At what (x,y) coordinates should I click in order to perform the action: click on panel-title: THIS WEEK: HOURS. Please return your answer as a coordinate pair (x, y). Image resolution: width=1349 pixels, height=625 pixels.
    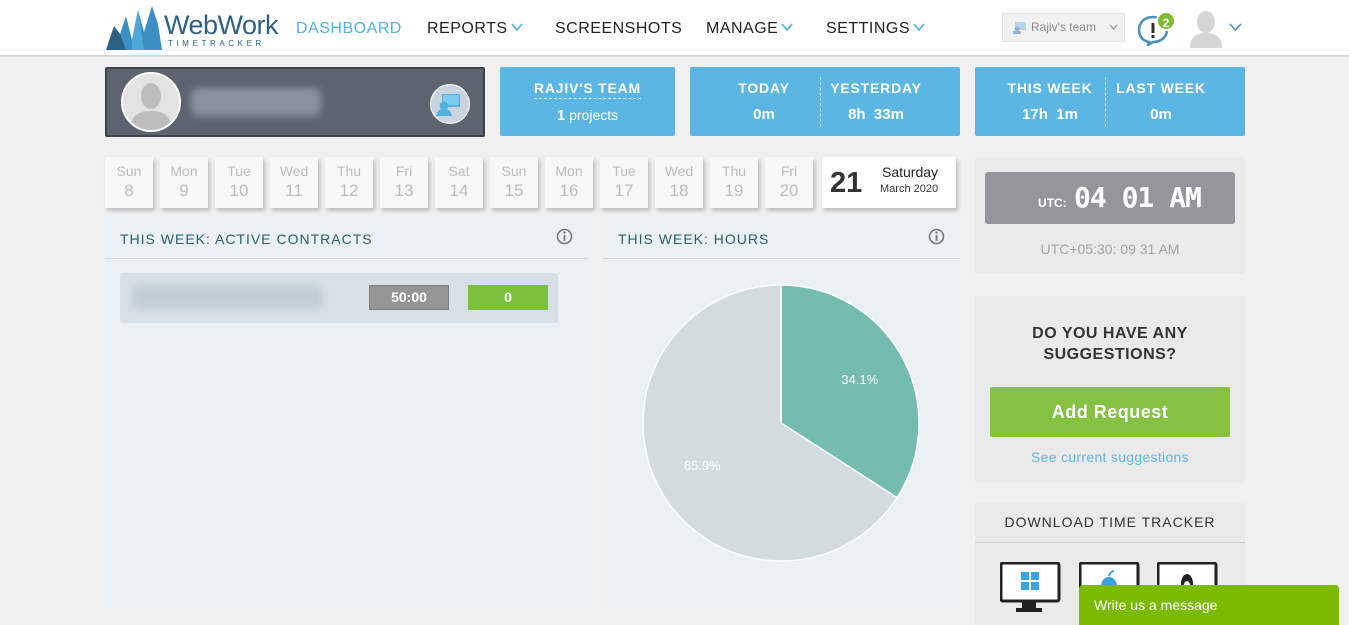
    Looking at the image, I should click on (694, 239).